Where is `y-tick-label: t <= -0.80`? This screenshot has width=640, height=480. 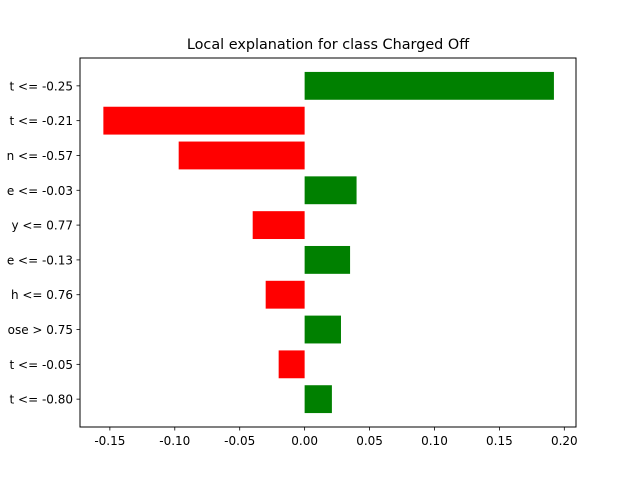
y-tick-label: t <= -0.80 is located at coordinates (42, 400).